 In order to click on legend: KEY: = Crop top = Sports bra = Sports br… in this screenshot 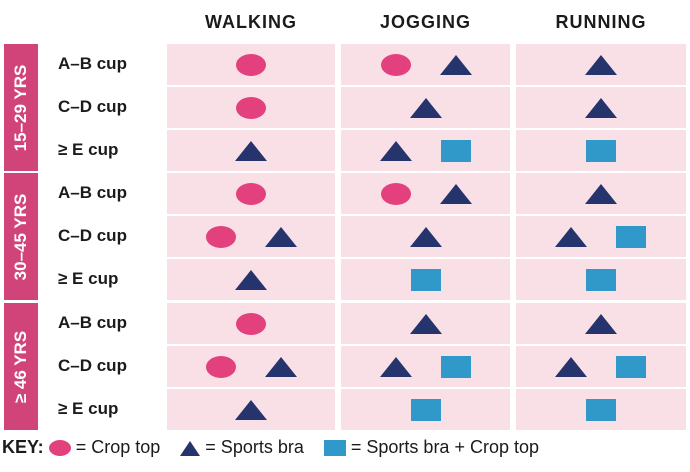, I will do `click(270, 447)`.